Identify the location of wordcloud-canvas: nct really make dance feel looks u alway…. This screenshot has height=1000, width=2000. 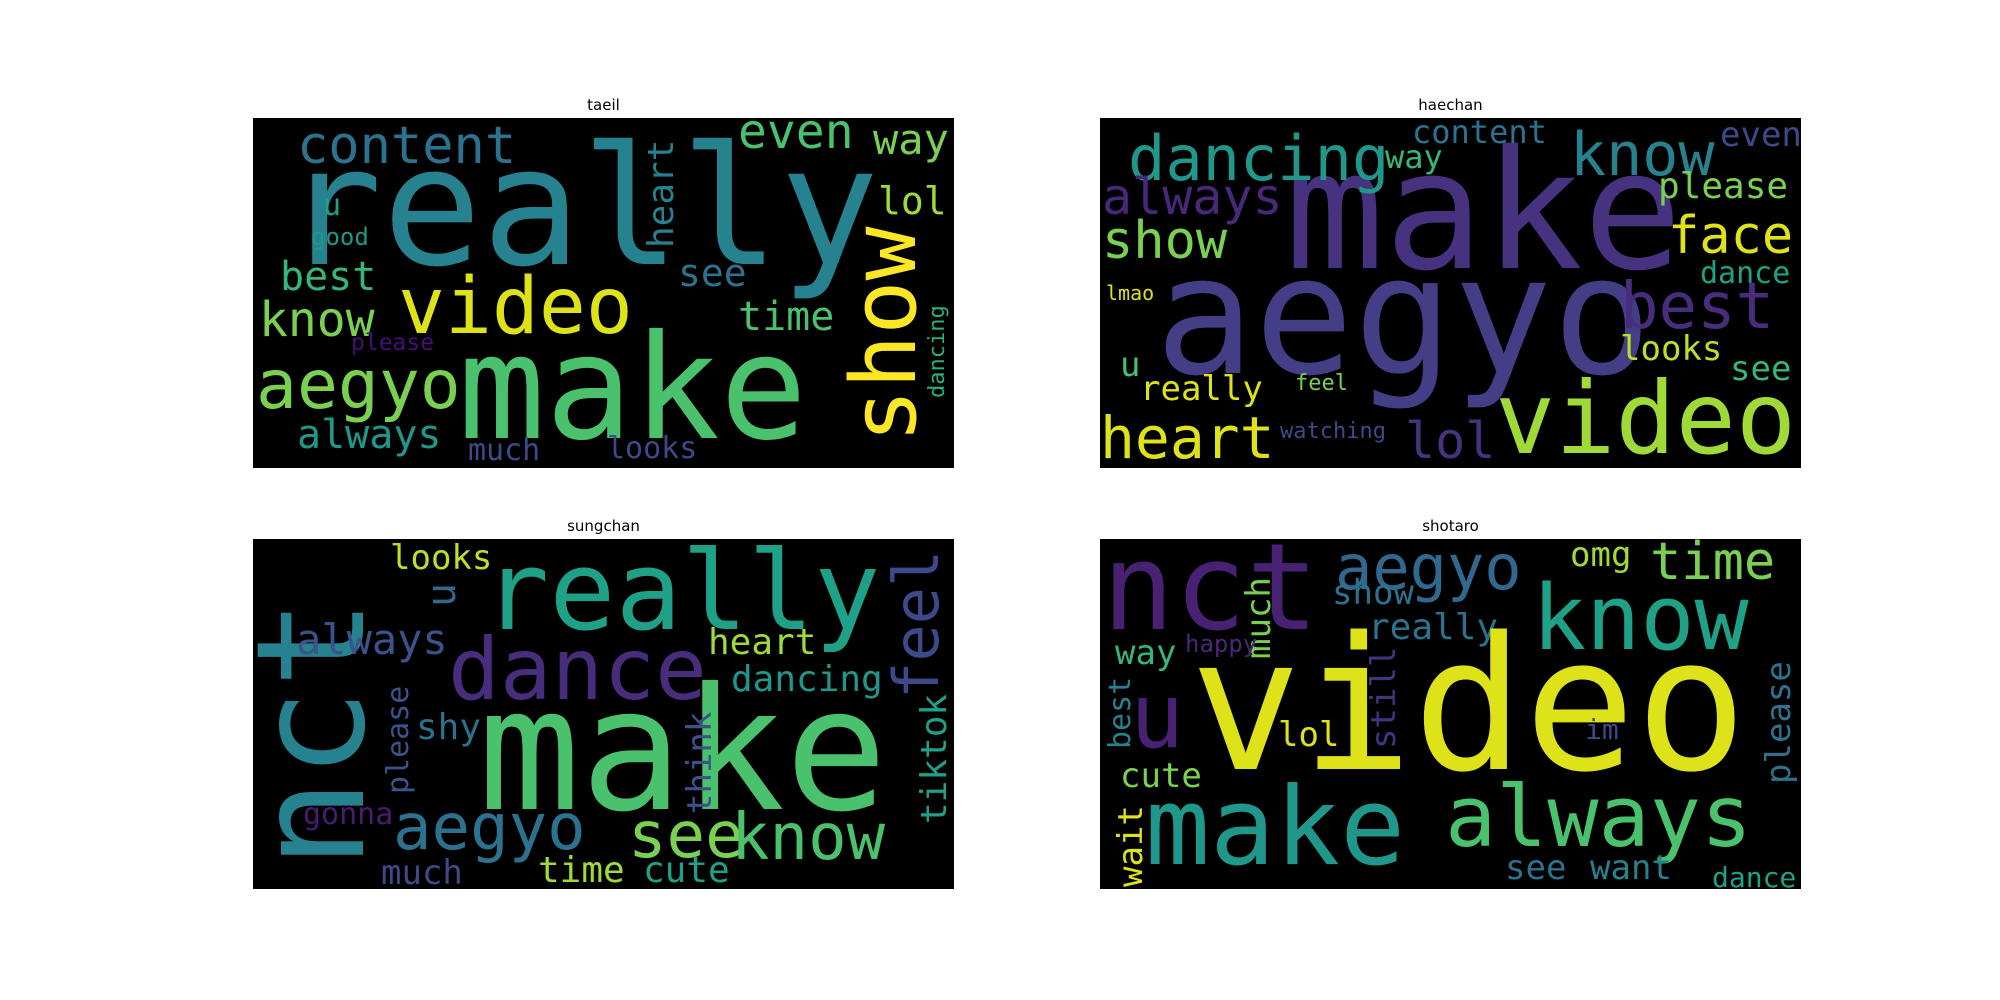
(603, 714).